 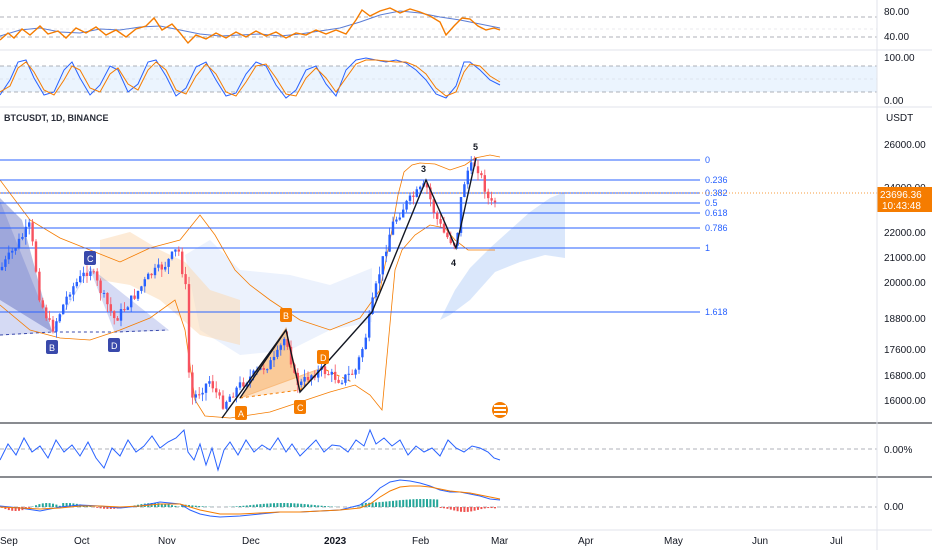 I want to click on top-fast-line, so click(x=250, y=26).